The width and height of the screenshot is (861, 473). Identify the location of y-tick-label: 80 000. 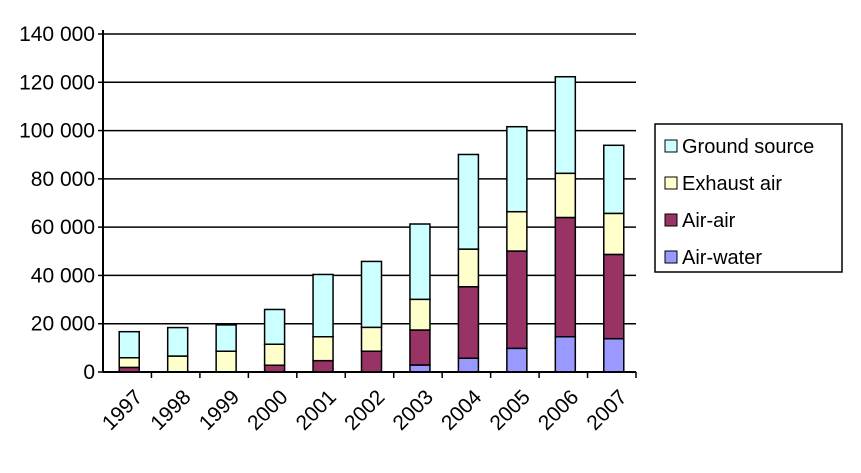
(63, 179).